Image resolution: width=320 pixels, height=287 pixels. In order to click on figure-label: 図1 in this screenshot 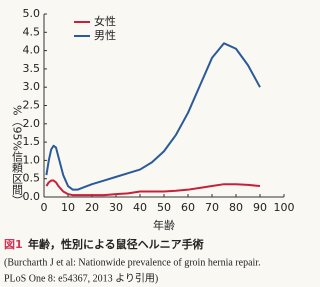, I will do `click(13, 244)`.